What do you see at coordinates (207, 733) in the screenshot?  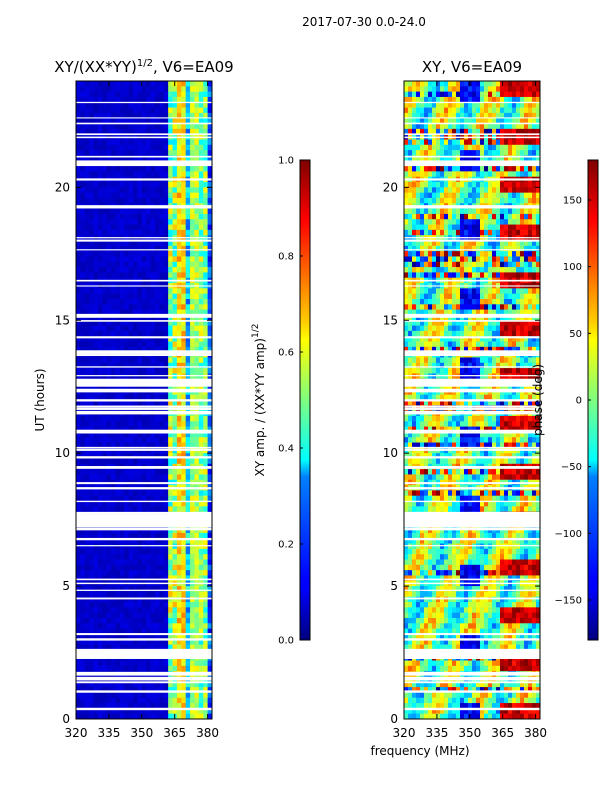 I see `left-xtick-label: 380` at bounding box center [207, 733].